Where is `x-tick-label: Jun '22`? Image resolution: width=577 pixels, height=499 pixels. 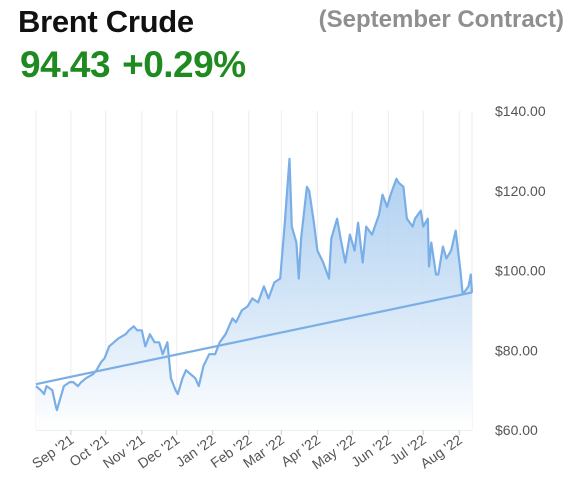
x-tick-label: Jun '22 is located at coordinates (371, 450).